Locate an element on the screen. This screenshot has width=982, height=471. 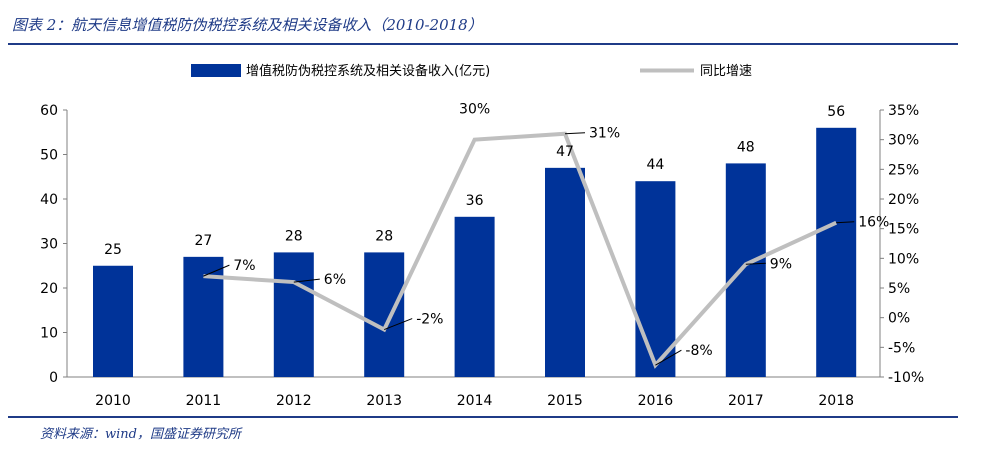
y2-tick-label: 25% is located at coordinates (903, 170).